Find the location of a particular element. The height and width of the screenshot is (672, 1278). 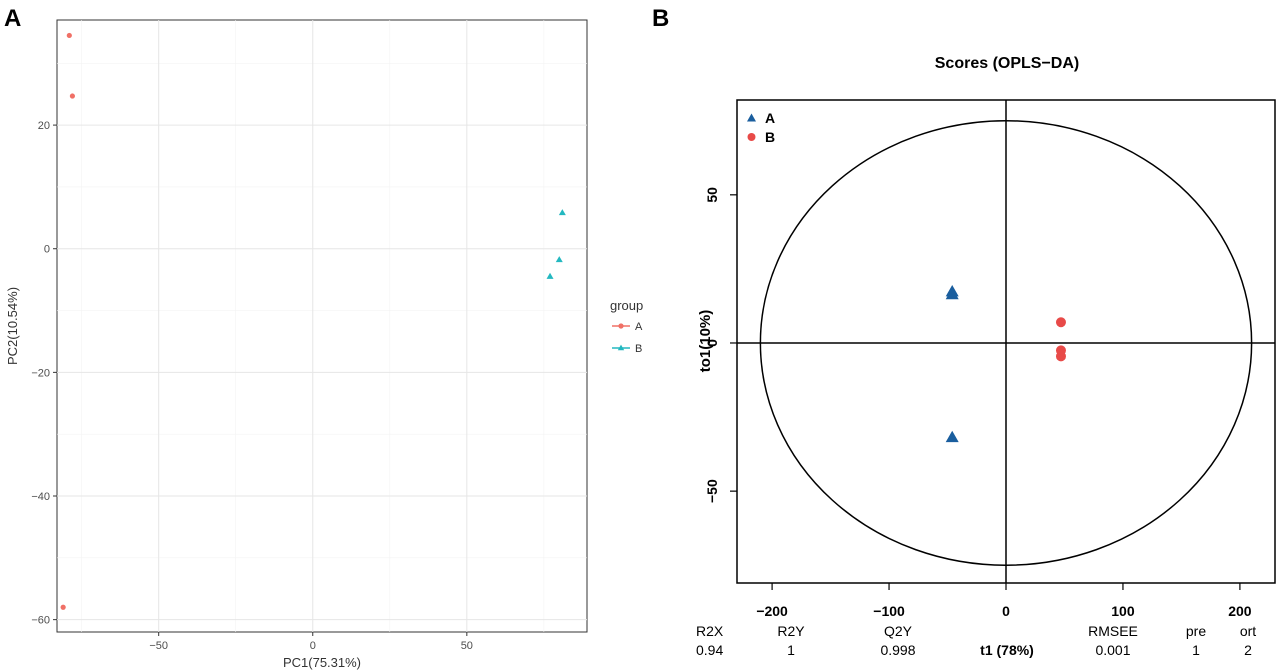

panel-b-x-axis-label: t1 (78%) is located at coordinates (1007, 650).